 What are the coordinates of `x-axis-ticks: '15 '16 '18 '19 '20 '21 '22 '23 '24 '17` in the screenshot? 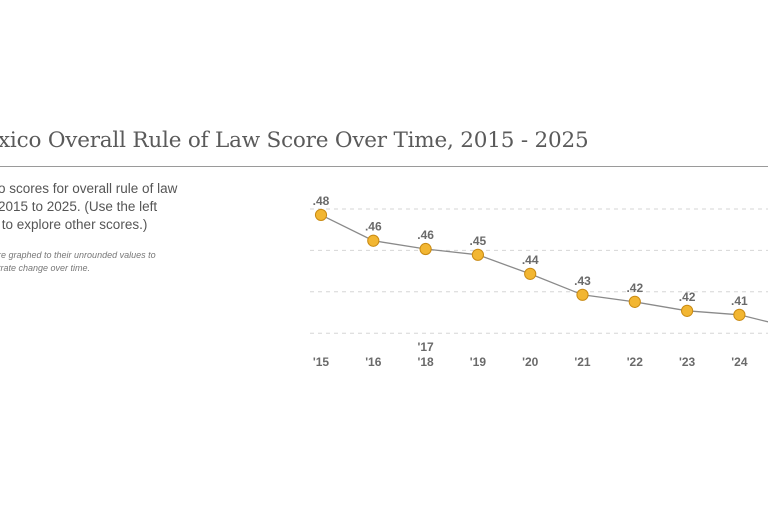 It's located at (530, 354).